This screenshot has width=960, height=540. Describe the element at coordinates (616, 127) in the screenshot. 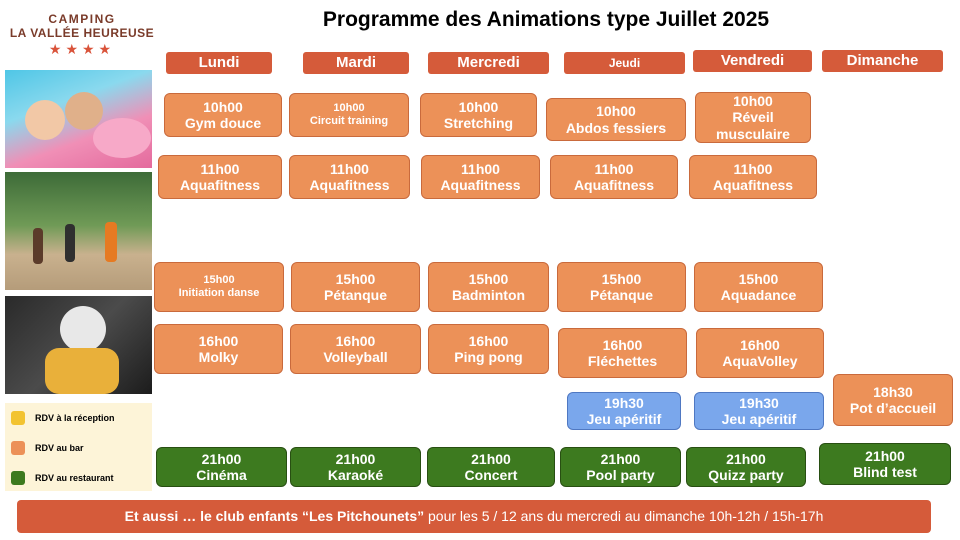

I see `activity-name: Abdos fessiers` at that location.